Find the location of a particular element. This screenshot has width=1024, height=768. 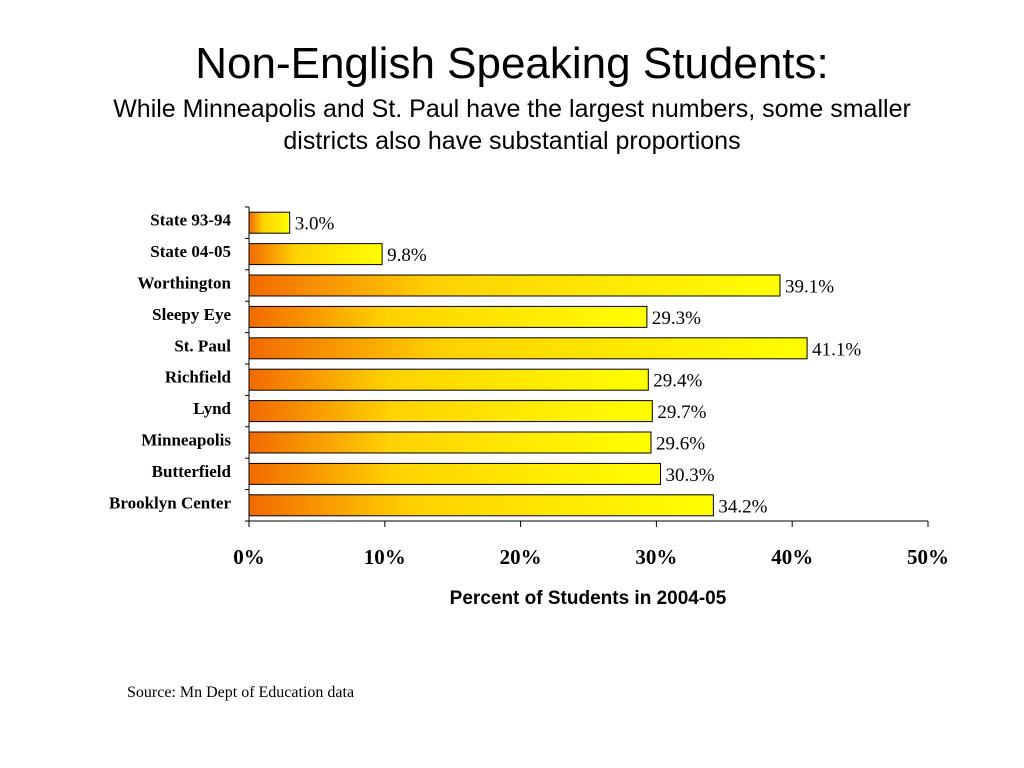

category-label: State 93-94 is located at coordinates (190, 220).